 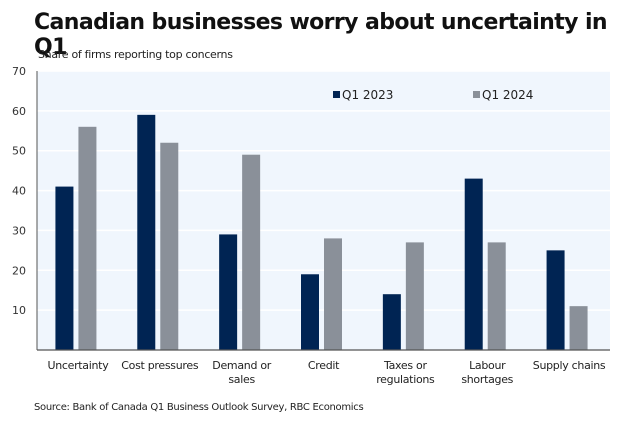 I want to click on y-tick-label: 30, so click(x=19, y=230).